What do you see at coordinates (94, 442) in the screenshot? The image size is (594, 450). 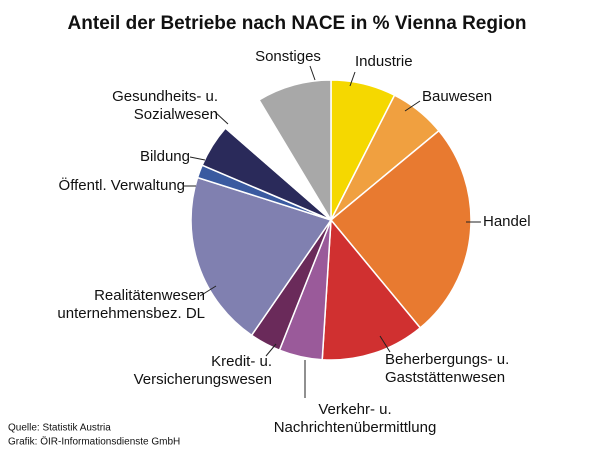 I see `source-note: Grafik: ÖIR-Informationsdienste GmbH` at bounding box center [94, 442].